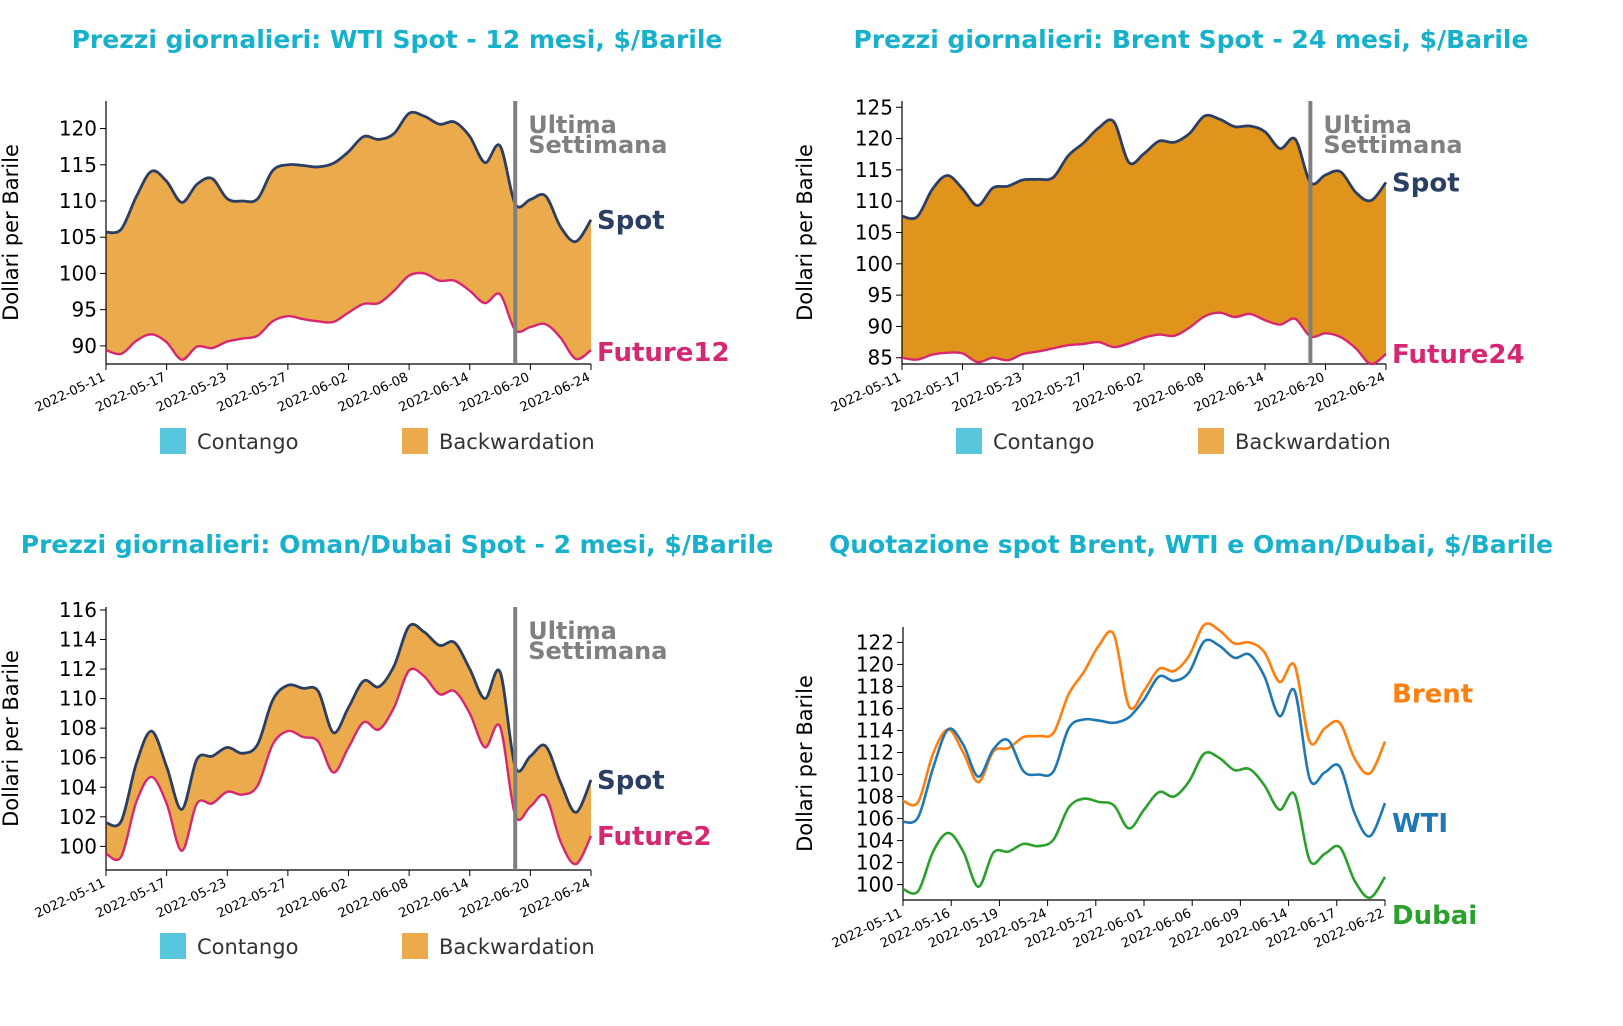 This screenshot has height=1026, width=1623. What do you see at coordinates (654, 837) in the screenshot?
I see `end-label-future2: Future2` at bounding box center [654, 837].